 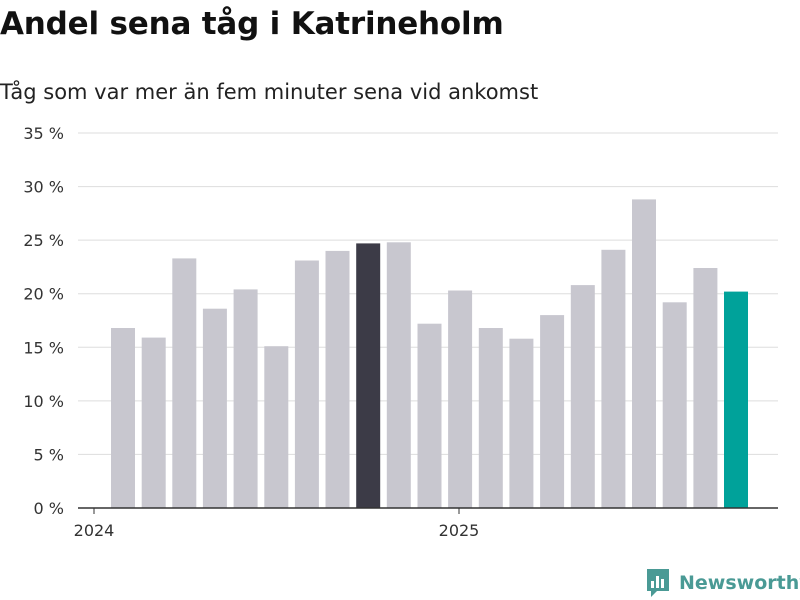 What do you see at coordinates (739, 583) in the screenshot?
I see `brand-name: Newsworthy` at bounding box center [739, 583].